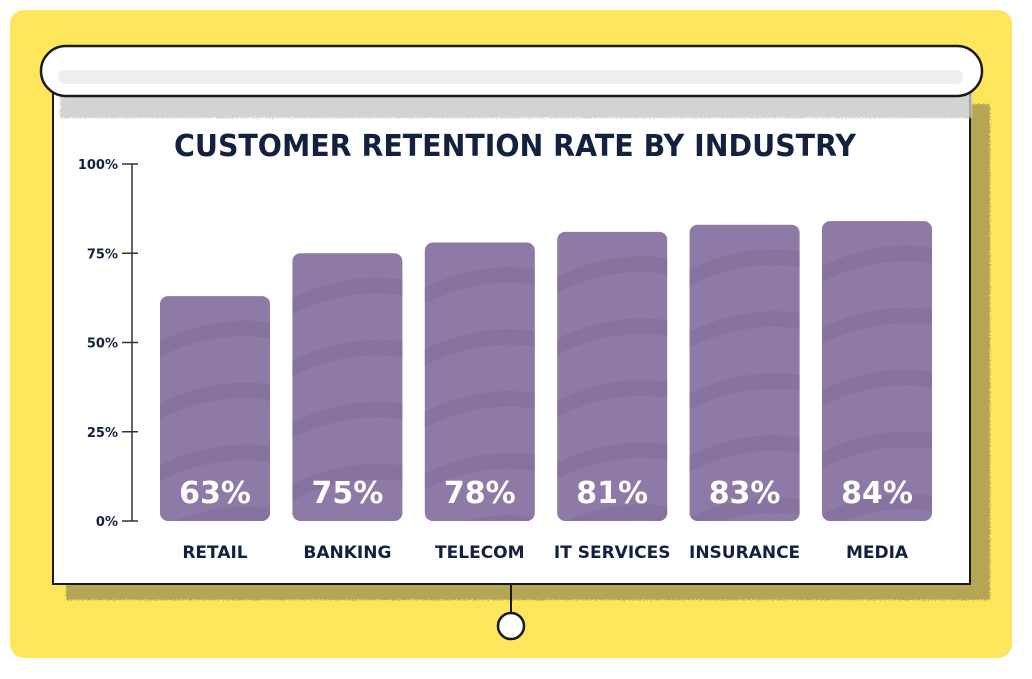  What do you see at coordinates (102, 344) in the screenshot?
I see `y-tick-label: 50%` at bounding box center [102, 344].